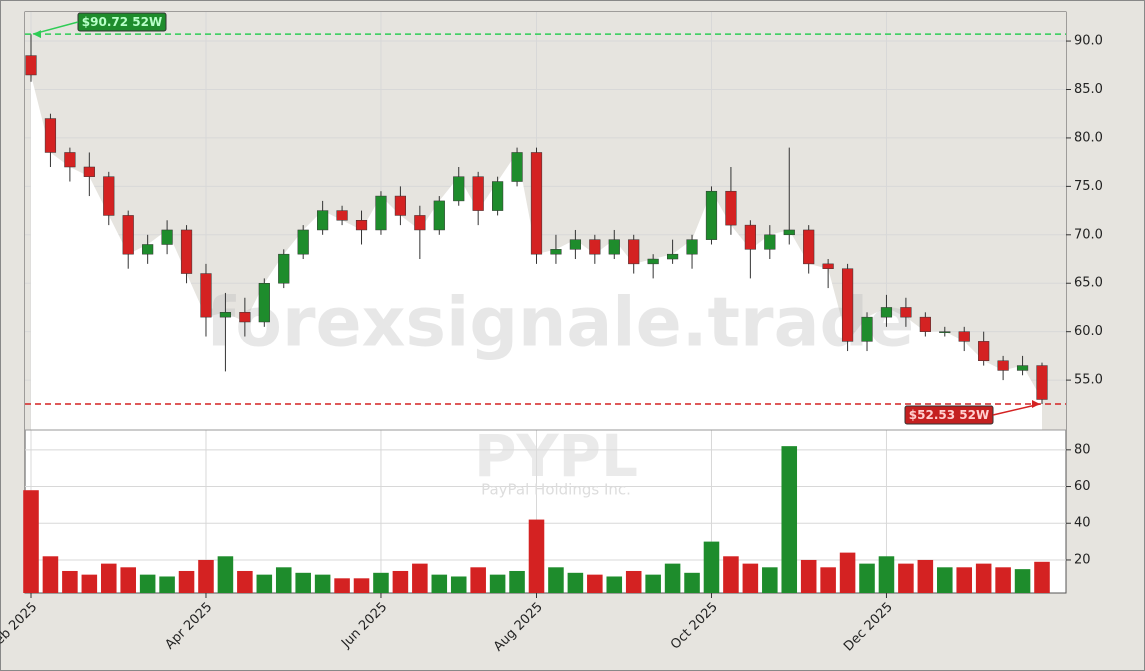  What do you see at coordinates (122, 22) in the screenshot?
I see `reference-label: $90.72 52W` at bounding box center [122, 22].